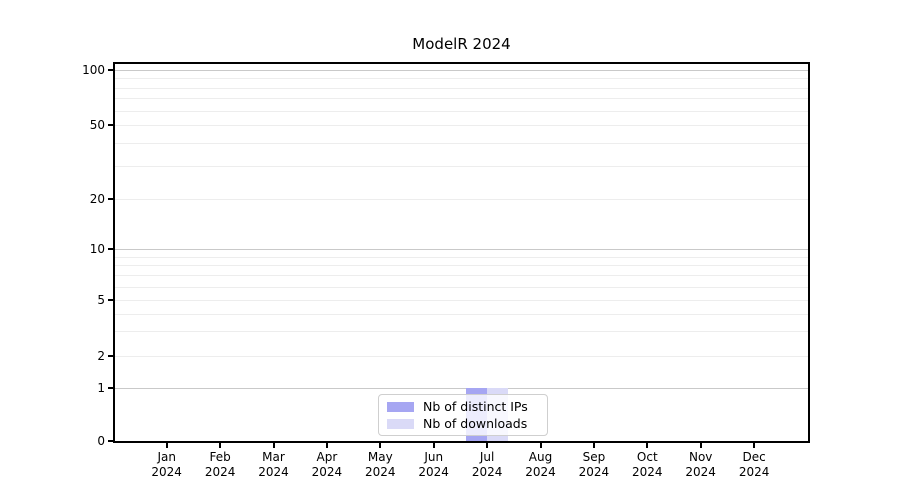 Image resolution: width=900 pixels, height=500 pixels. I want to click on xtick-dec-2024, so click(754, 445).